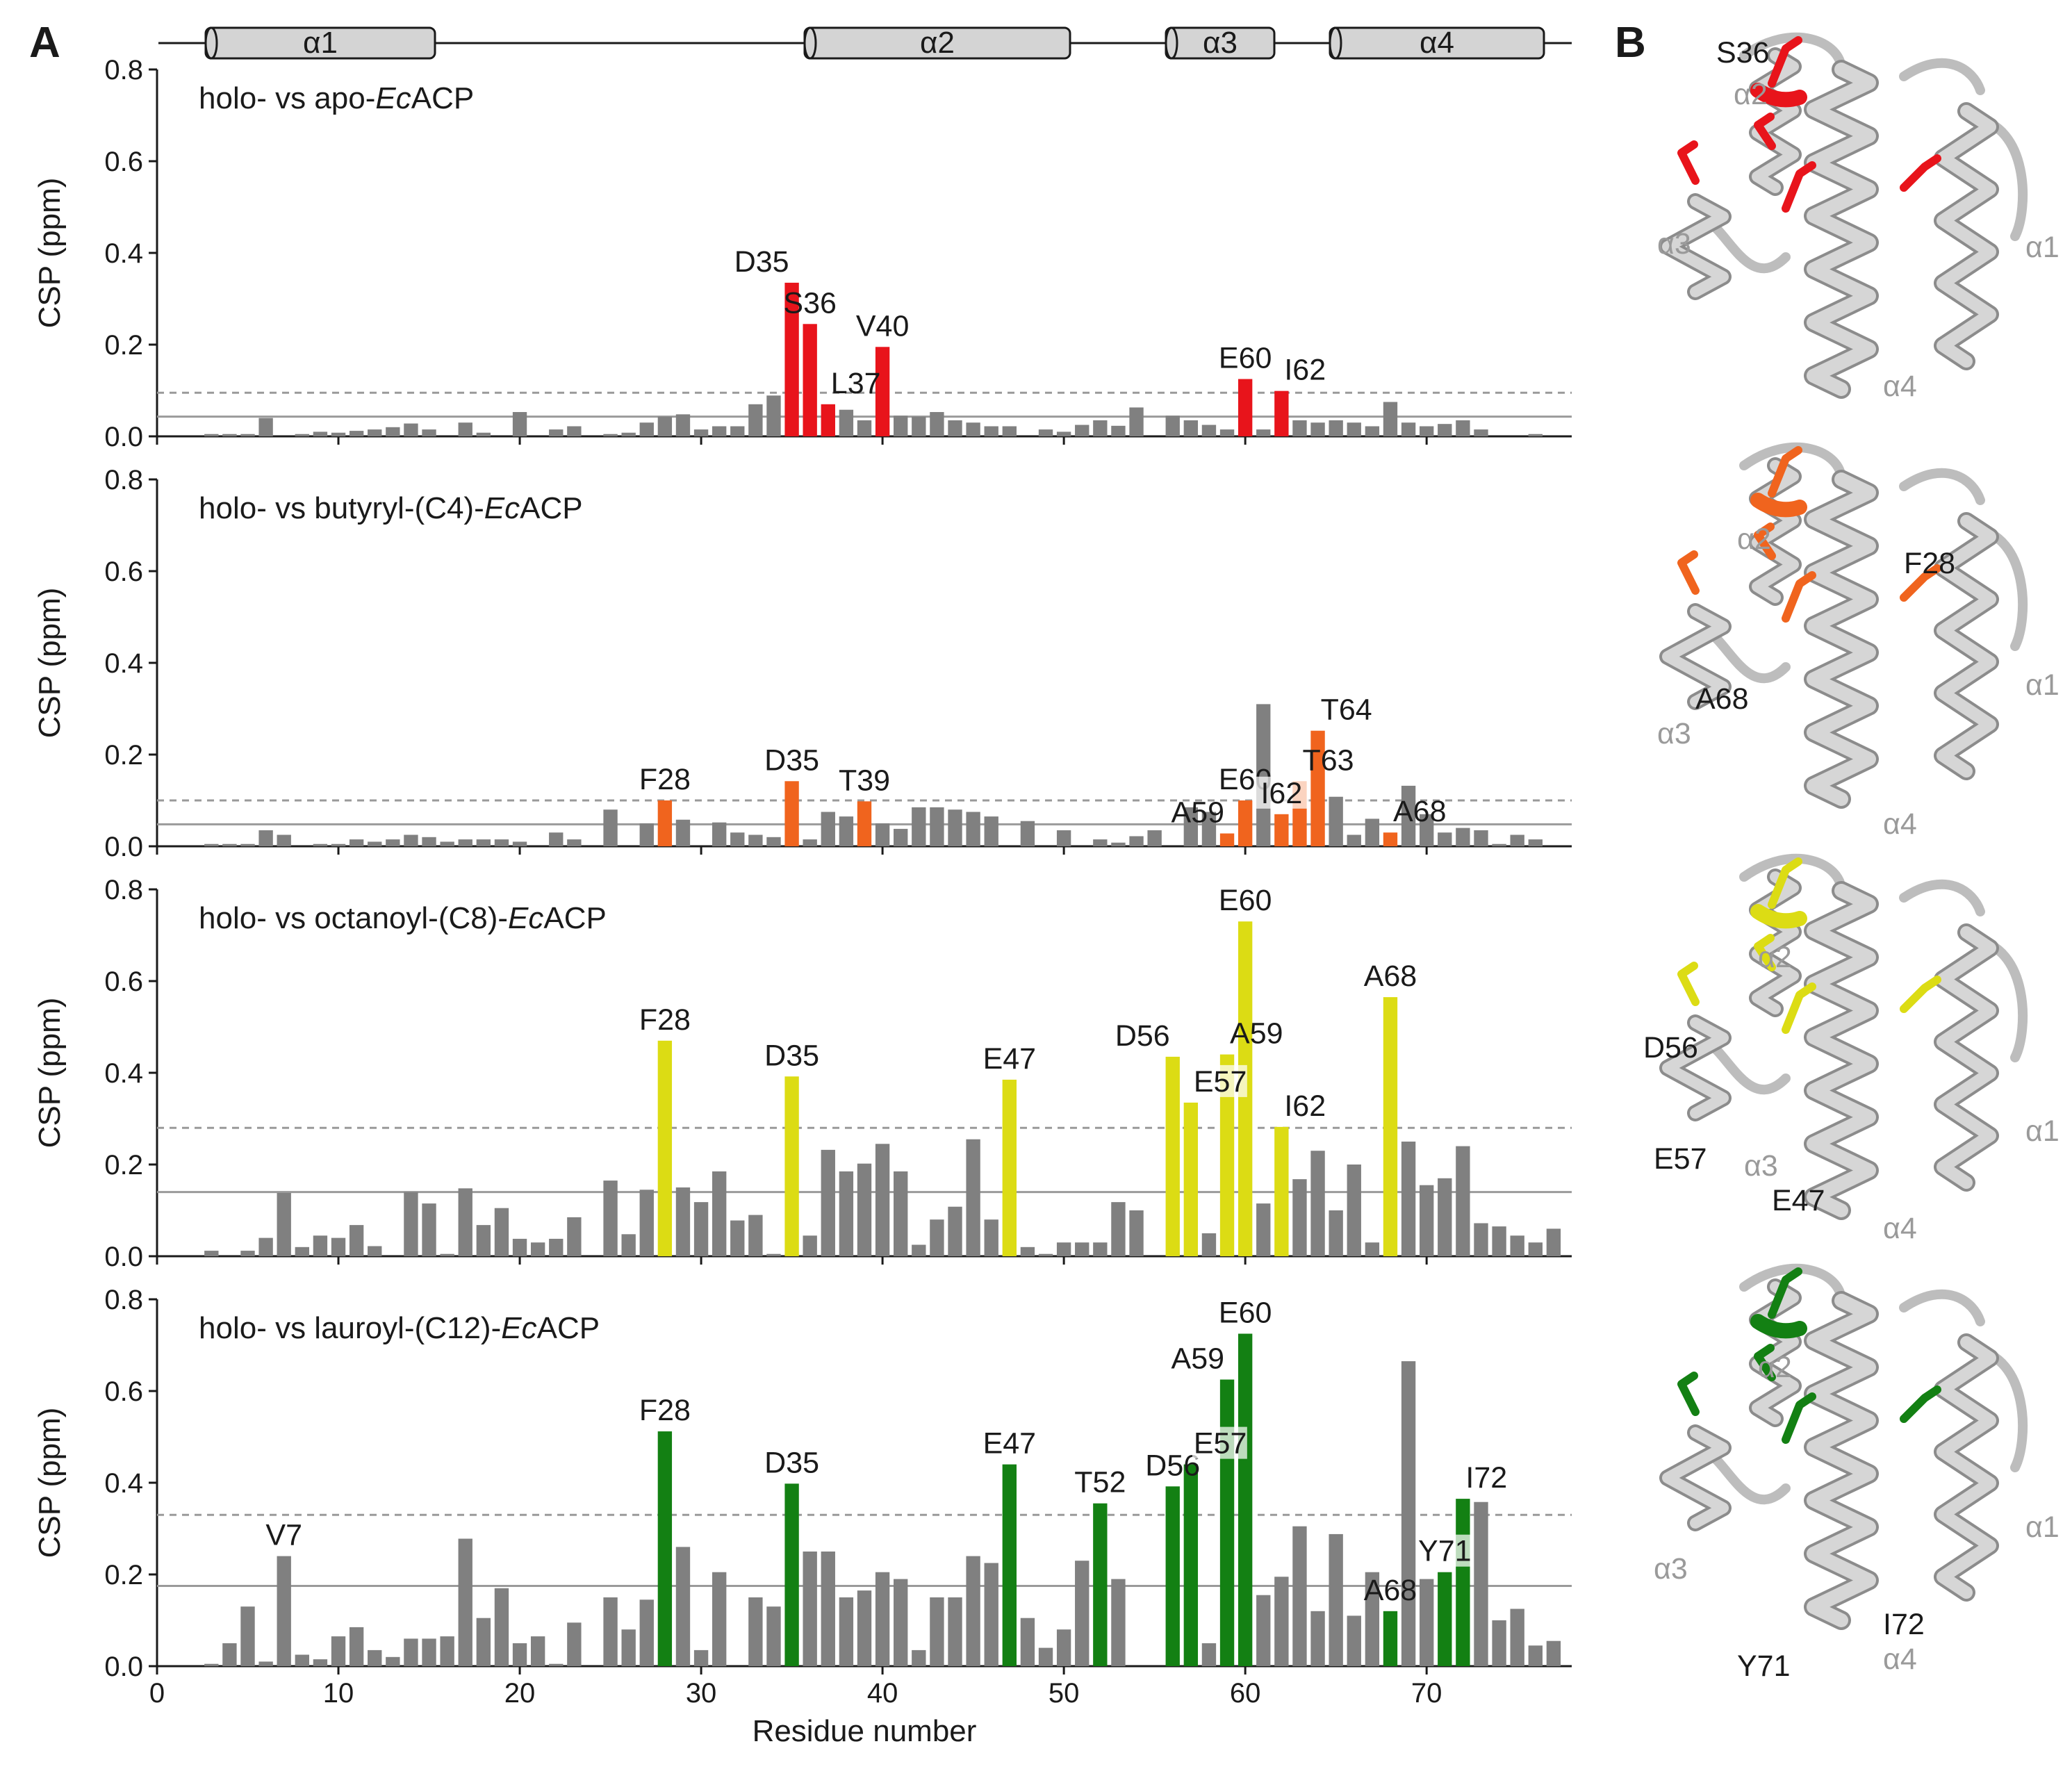  I want to click on y-tick-label: 0.0, so click(124, 437).